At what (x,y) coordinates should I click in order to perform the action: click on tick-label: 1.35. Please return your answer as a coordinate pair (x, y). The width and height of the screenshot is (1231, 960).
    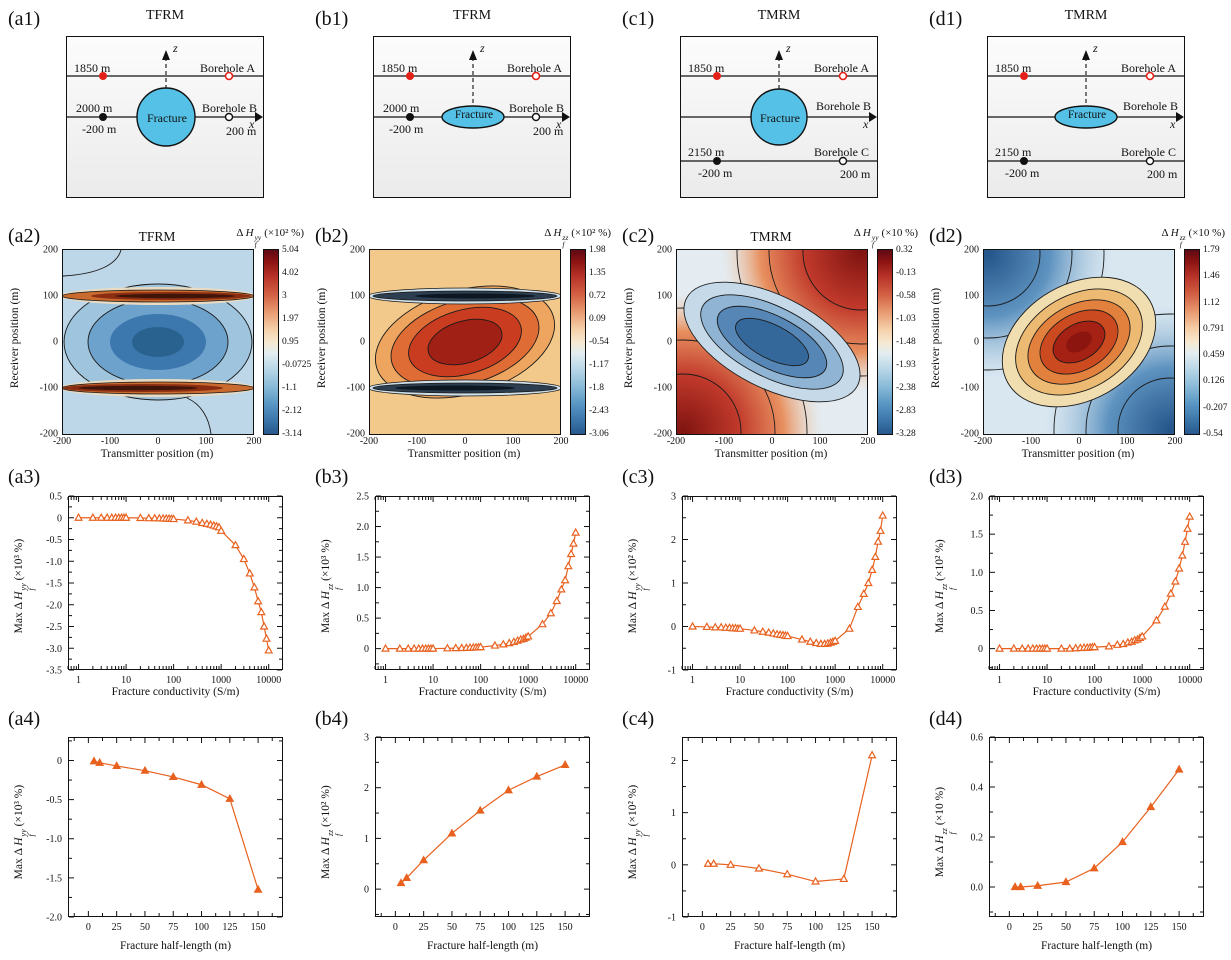
    Looking at the image, I should click on (597, 273).